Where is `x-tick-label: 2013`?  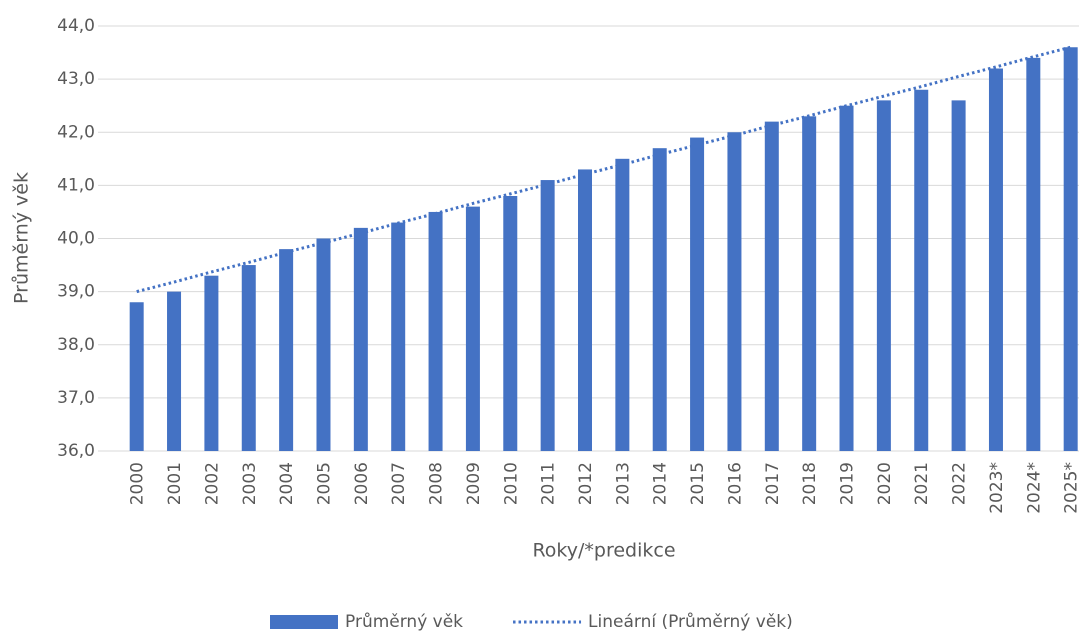
x-tick-label: 2013 is located at coordinates (623, 483).